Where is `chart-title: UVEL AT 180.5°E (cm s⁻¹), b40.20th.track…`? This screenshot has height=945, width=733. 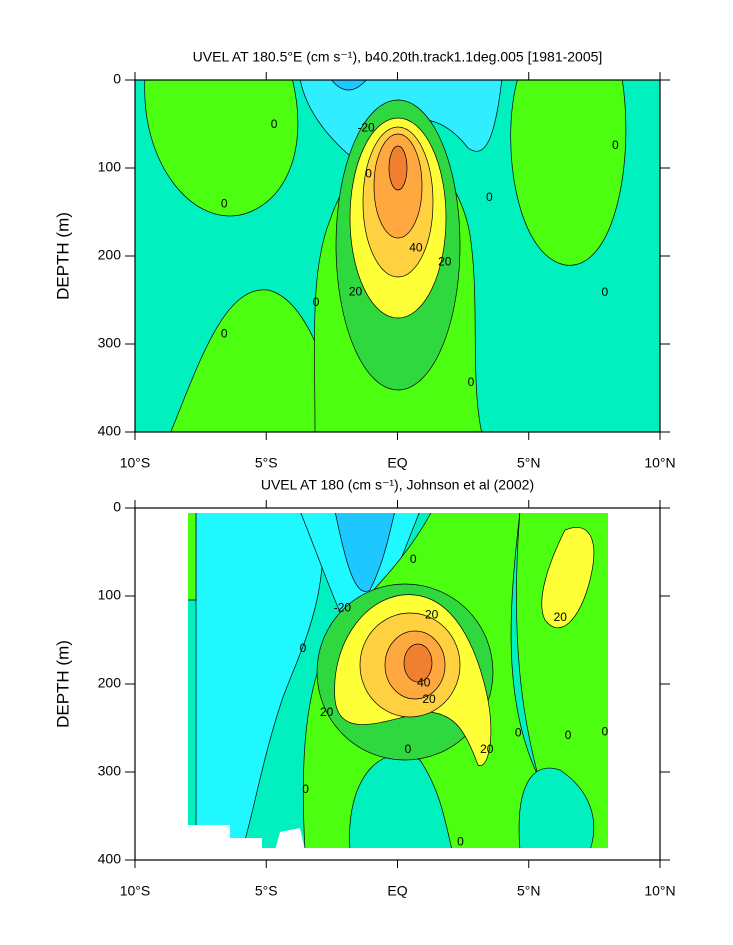
chart-title: UVEL AT 180.5°E (cm s⁻¹), b40.20th.track… is located at coordinates (398, 57).